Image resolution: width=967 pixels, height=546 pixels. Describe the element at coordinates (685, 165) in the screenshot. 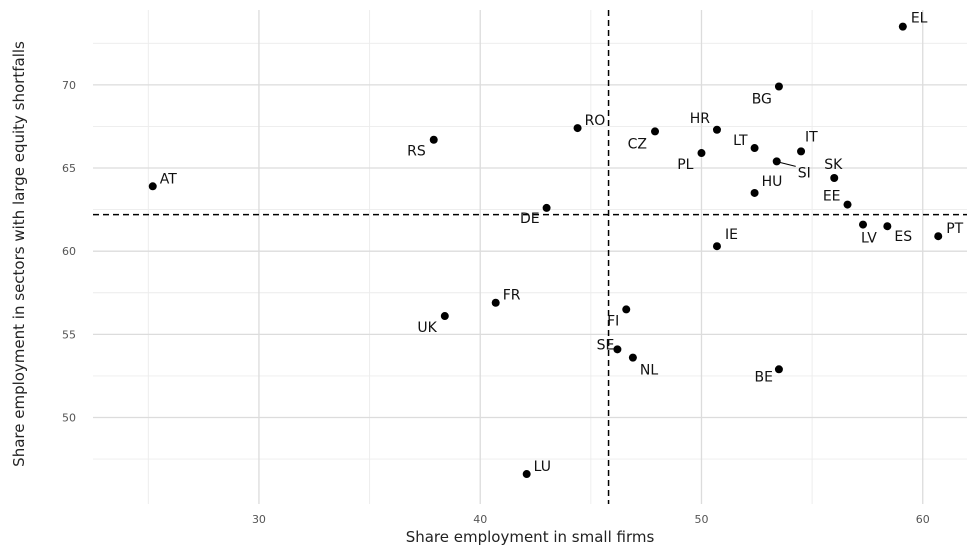

I see `point-label-pl: PL` at that location.